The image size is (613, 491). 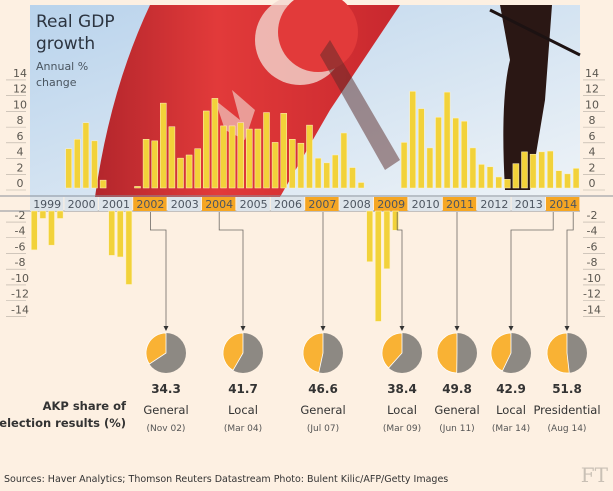 What do you see at coordinates (85, 406) in the screenshot?
I see `akp-label-line1: AKP share of` at bounding box center [85, 406].